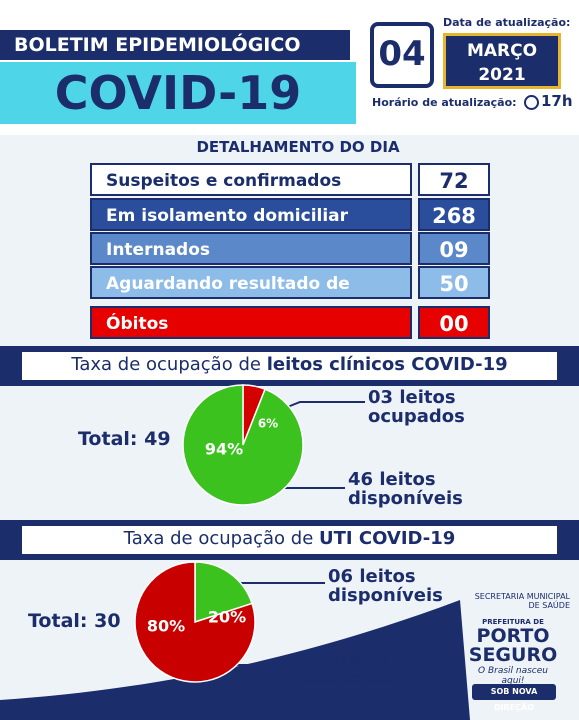  I want to click on calendar, so click(402, 55).